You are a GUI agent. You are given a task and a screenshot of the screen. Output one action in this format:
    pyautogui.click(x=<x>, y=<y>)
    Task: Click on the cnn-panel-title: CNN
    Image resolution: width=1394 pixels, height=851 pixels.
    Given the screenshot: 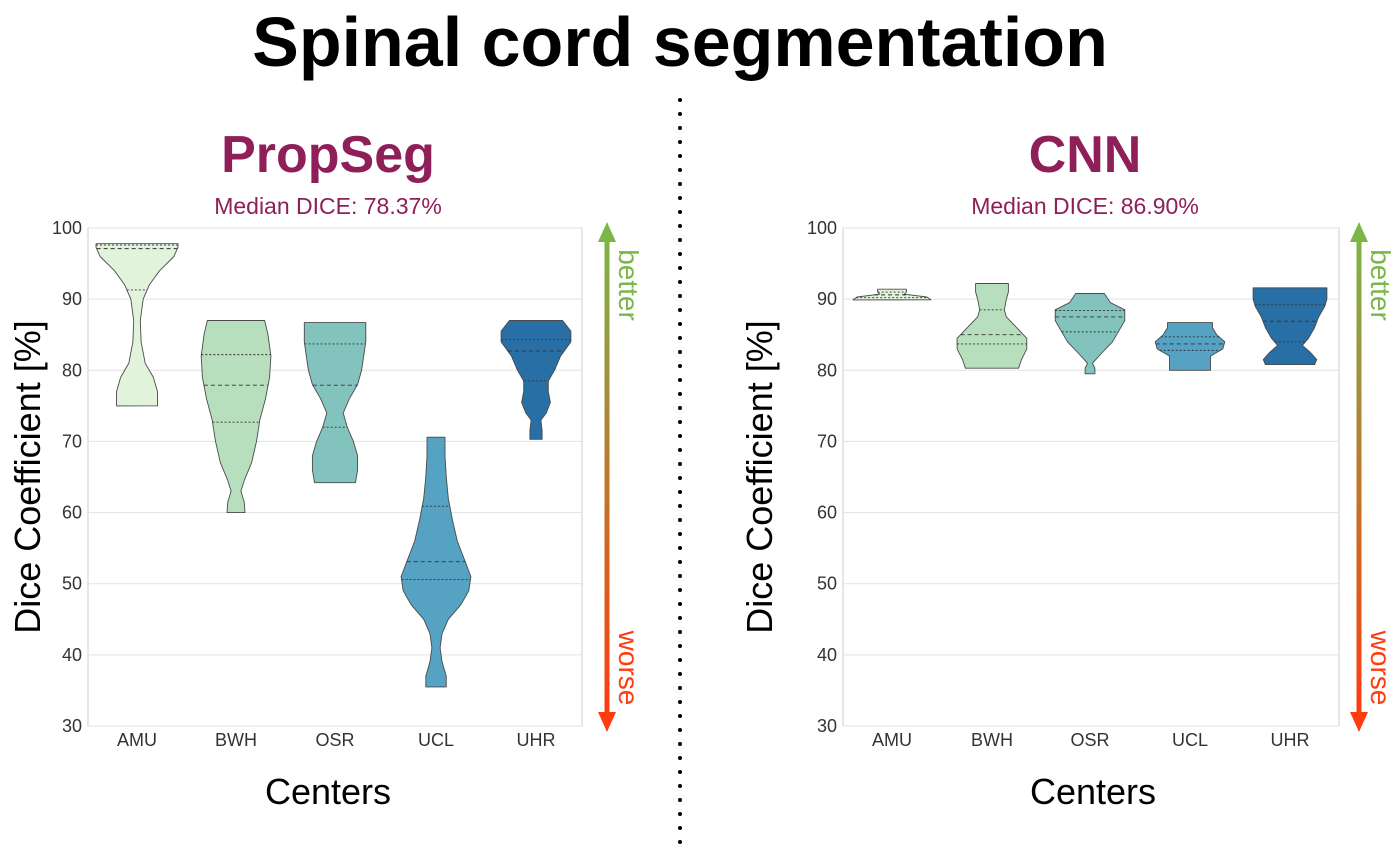 What is the action you would take?
    pyautogui.click(x=1085, y=155)
    